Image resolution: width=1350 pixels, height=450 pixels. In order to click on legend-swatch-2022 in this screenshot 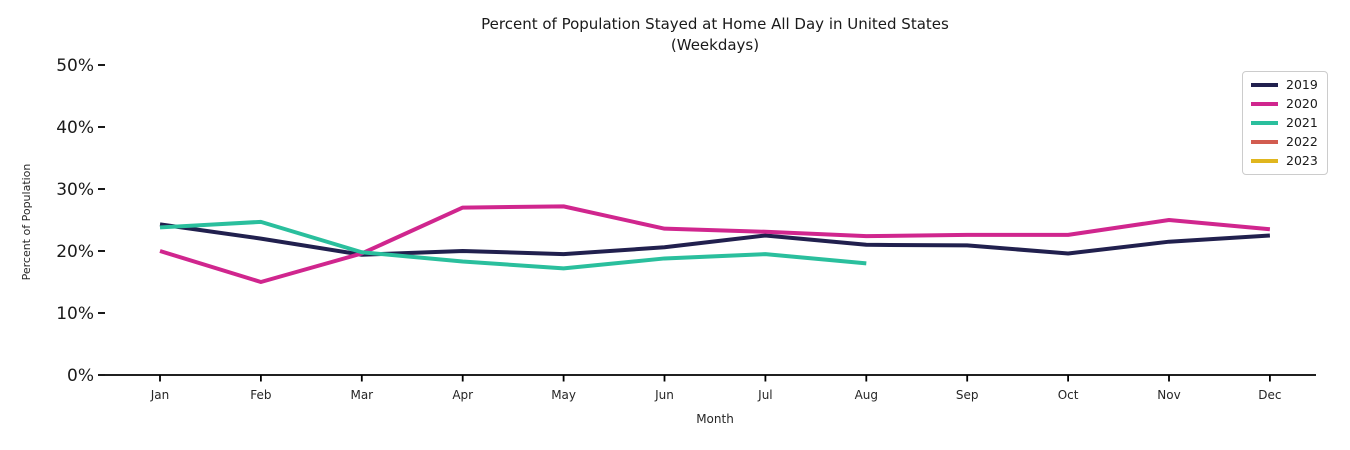, I will do `click(1264, 142)`.